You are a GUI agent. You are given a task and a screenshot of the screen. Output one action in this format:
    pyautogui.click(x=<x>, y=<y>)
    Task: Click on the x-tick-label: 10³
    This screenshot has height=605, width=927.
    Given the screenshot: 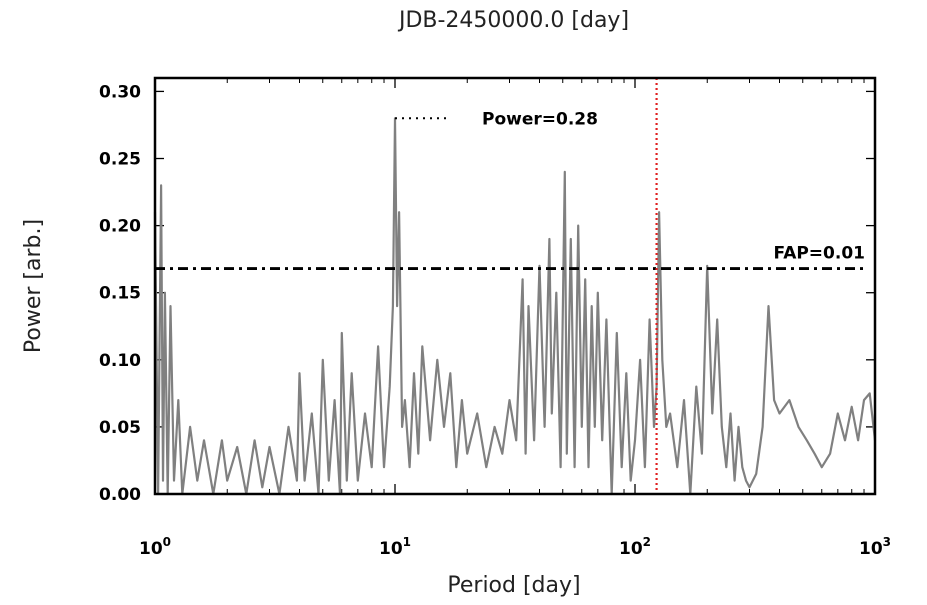 What is the action you would take?
    pyautogui.click(x=875, y=547)
    